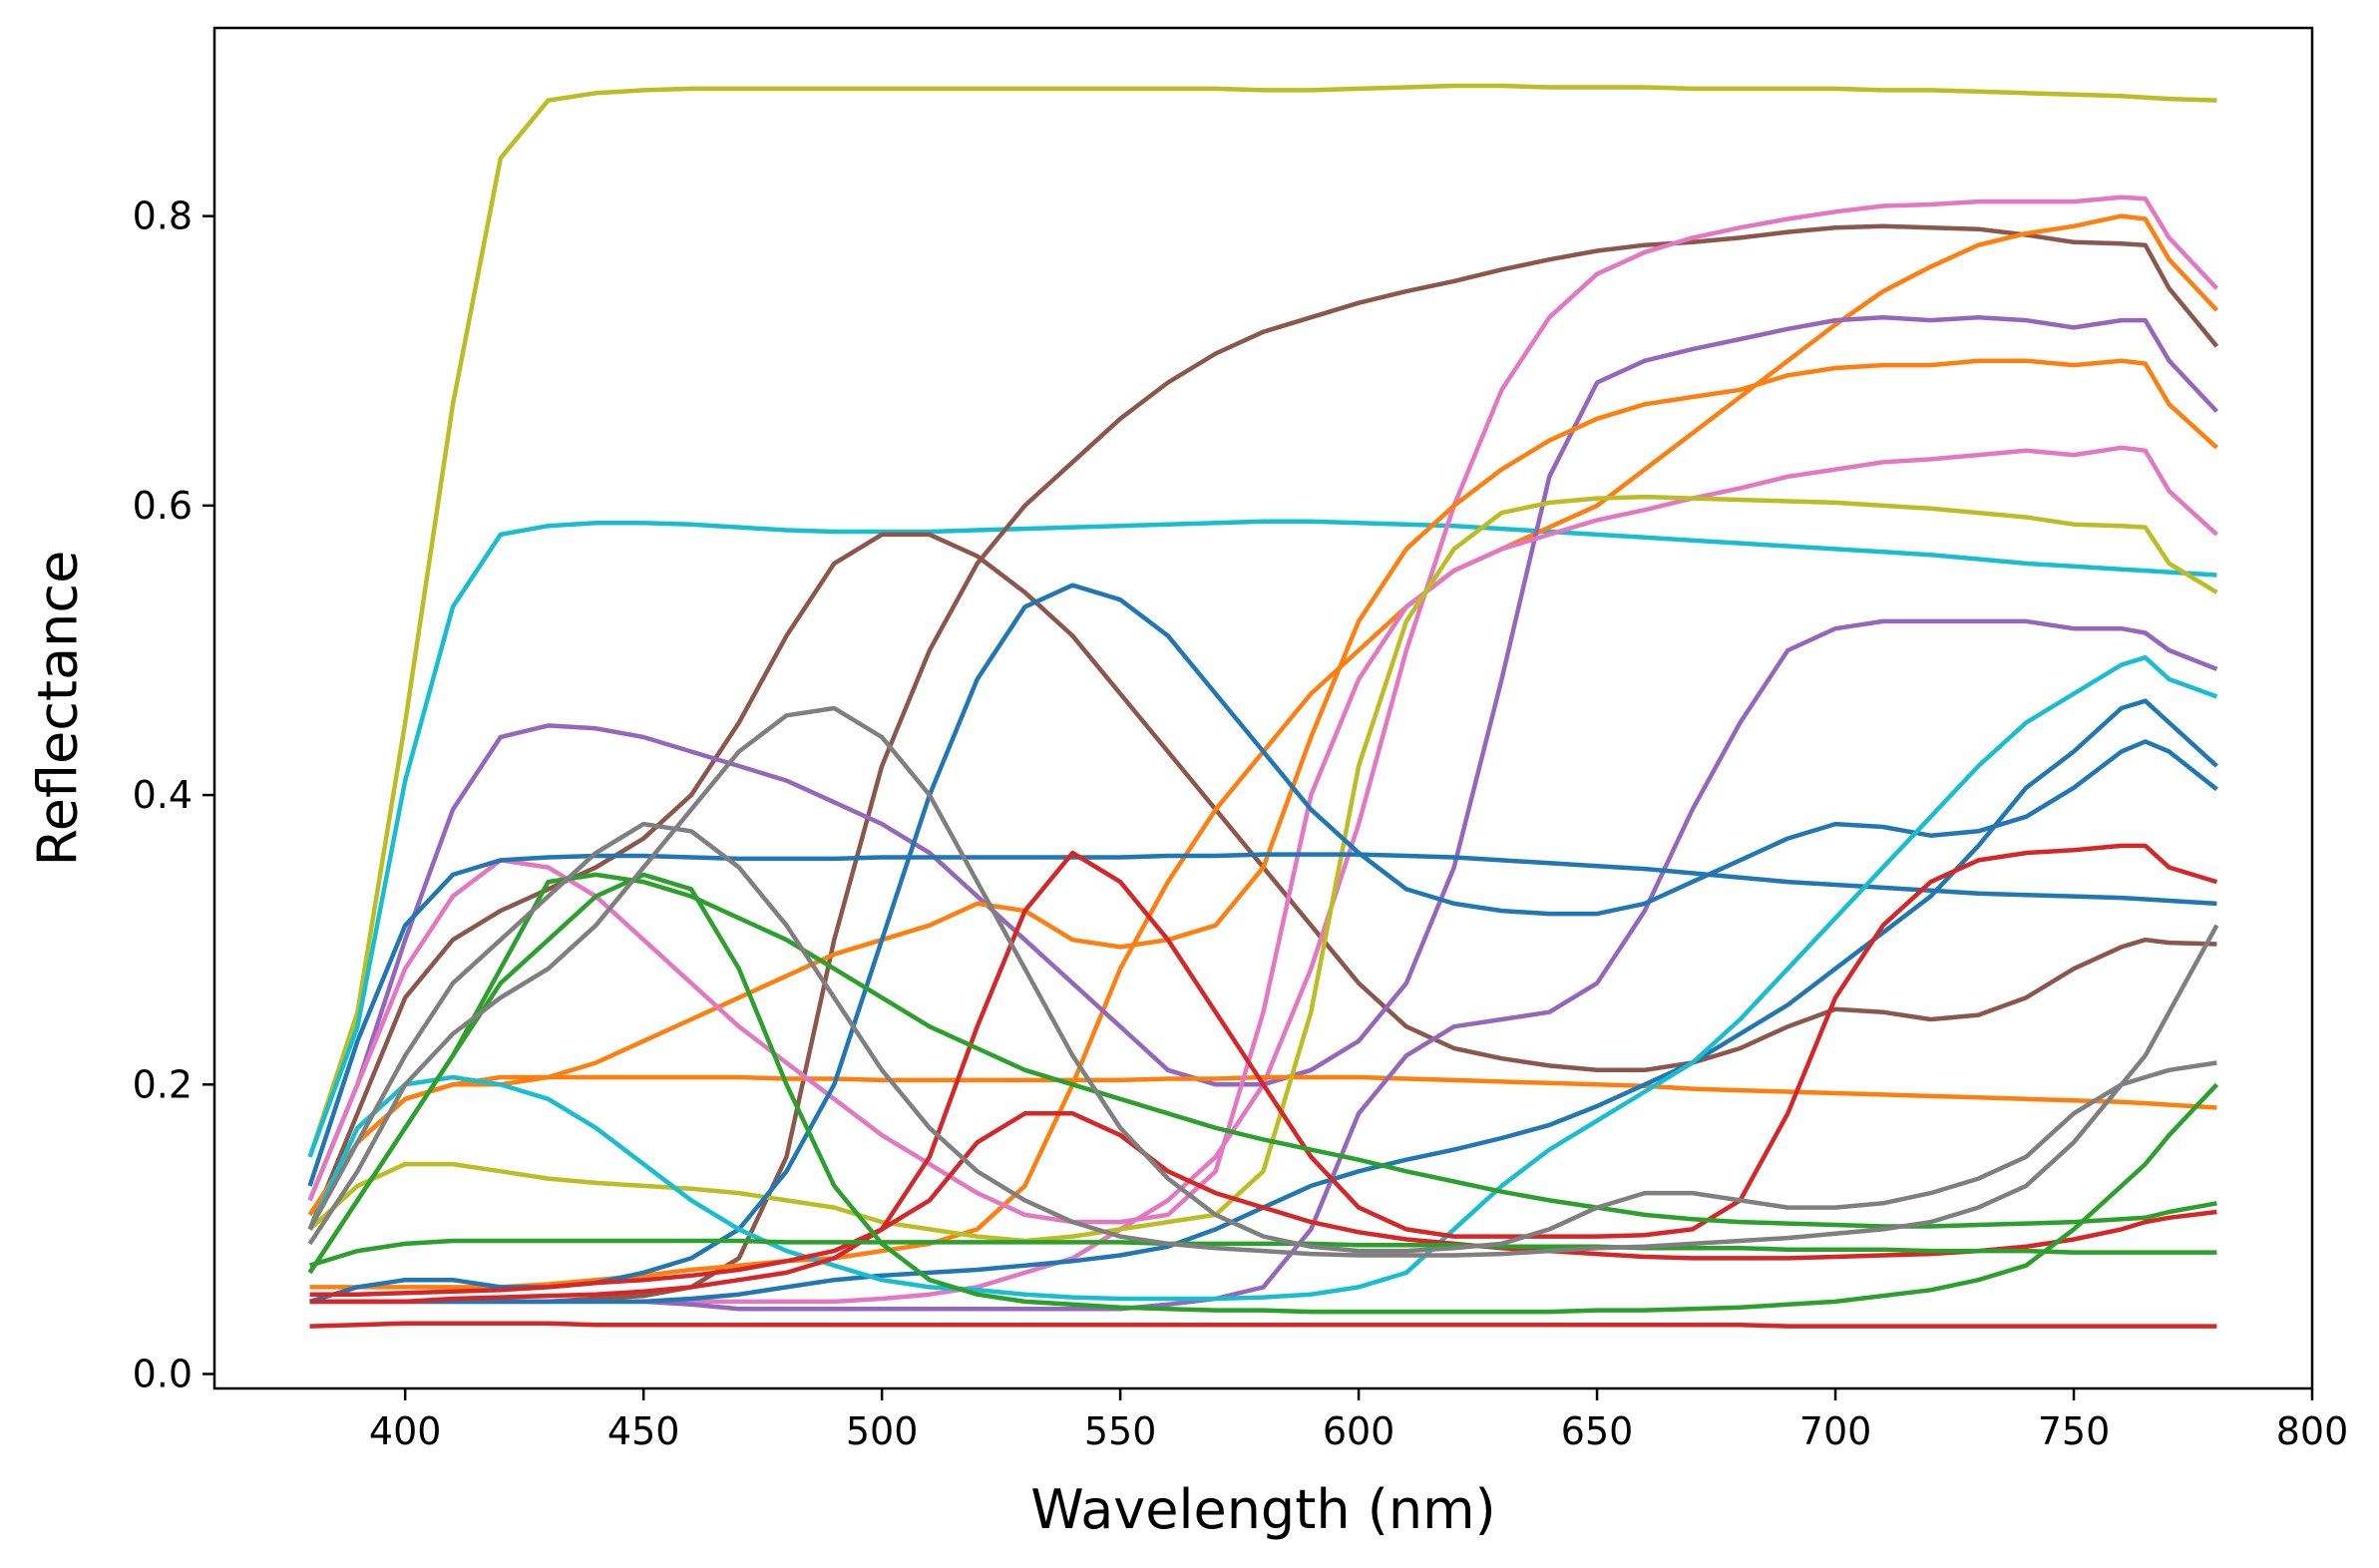 The width and height of the screenshot is (2379, 1568). What do you see at coordinates (163, 1373) in the screenshot?
I see `y-tick-label: 0.0` at bounding box center [163, 1373].